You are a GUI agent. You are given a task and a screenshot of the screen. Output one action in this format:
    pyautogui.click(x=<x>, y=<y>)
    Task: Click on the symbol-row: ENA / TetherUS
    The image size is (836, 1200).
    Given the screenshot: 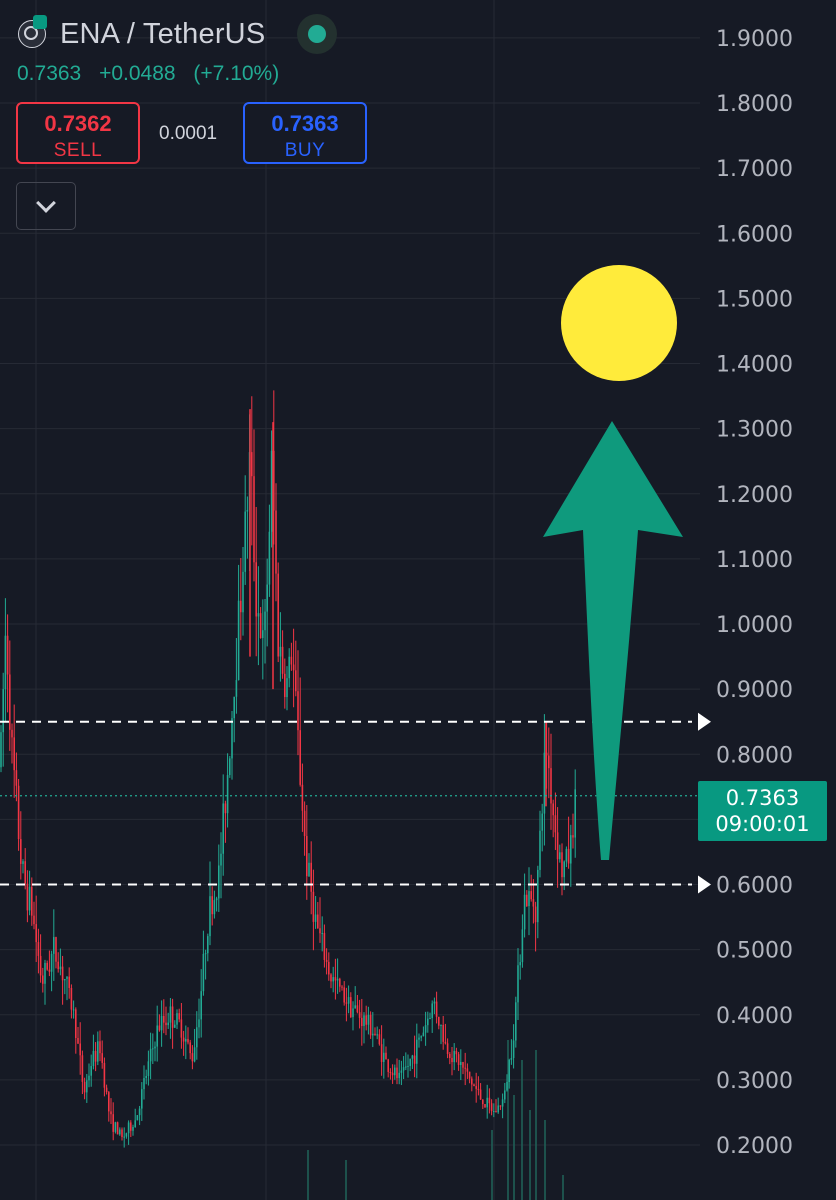 What is the action you would take?
    pyautogui.click(x=178, y=34)
    